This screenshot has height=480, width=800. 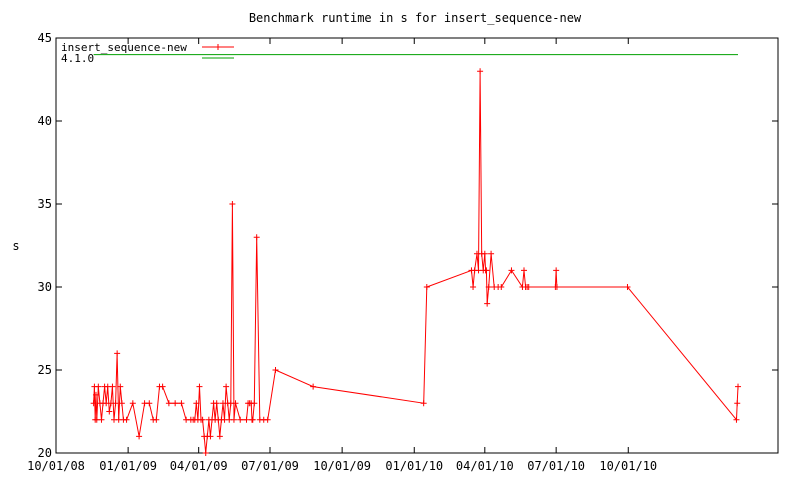 I want to click on x-tick-label: 07/01/10, so click(x=556, y=466).